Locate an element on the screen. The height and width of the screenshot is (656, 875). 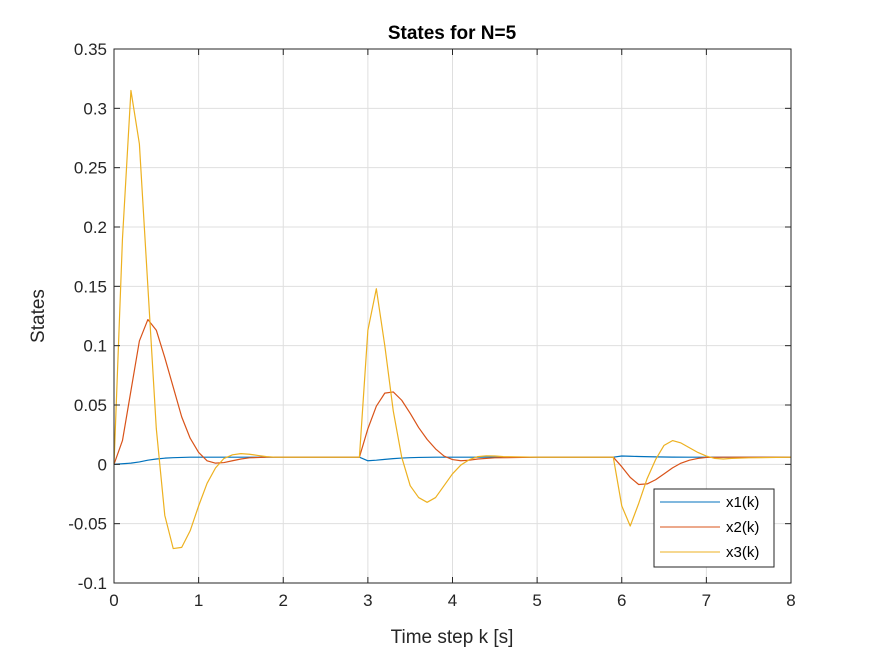
series-line-x1k is located at coordinates (452, 460).